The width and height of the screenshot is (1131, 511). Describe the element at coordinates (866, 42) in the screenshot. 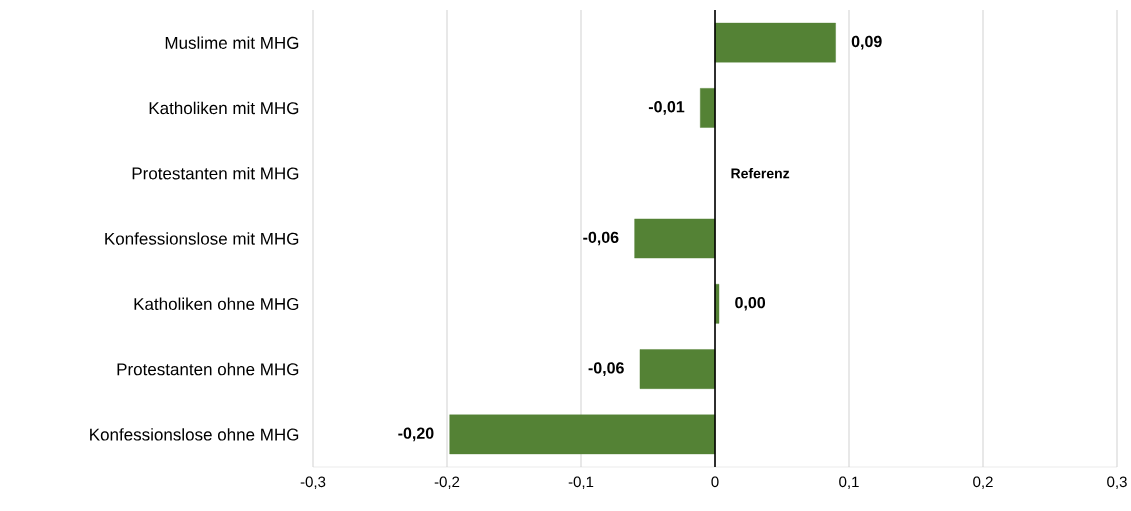

I see `data-label: 0,09` at that location.